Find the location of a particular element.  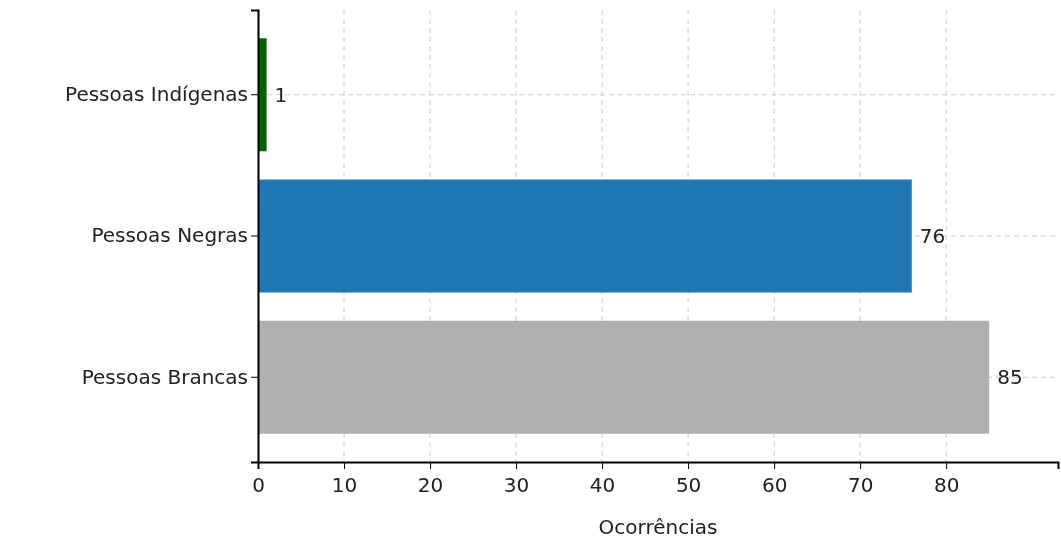

x-tick-label: 80 is located at coordinates (946, 485).